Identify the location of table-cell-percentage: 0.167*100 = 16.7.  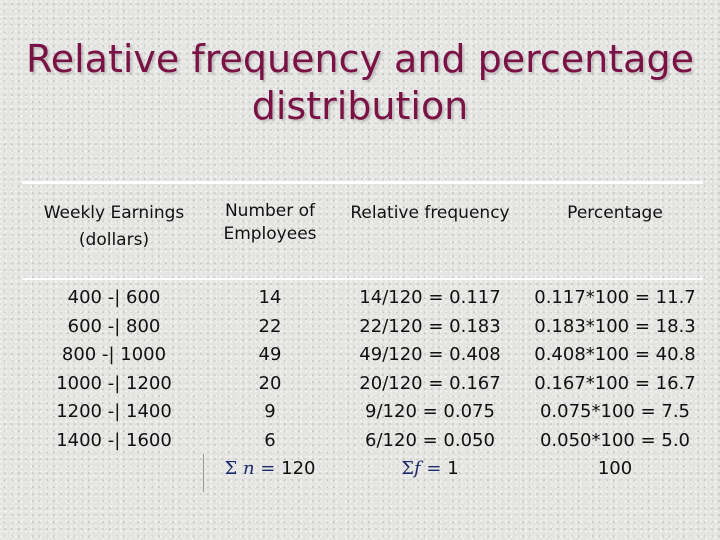
(615, 383).